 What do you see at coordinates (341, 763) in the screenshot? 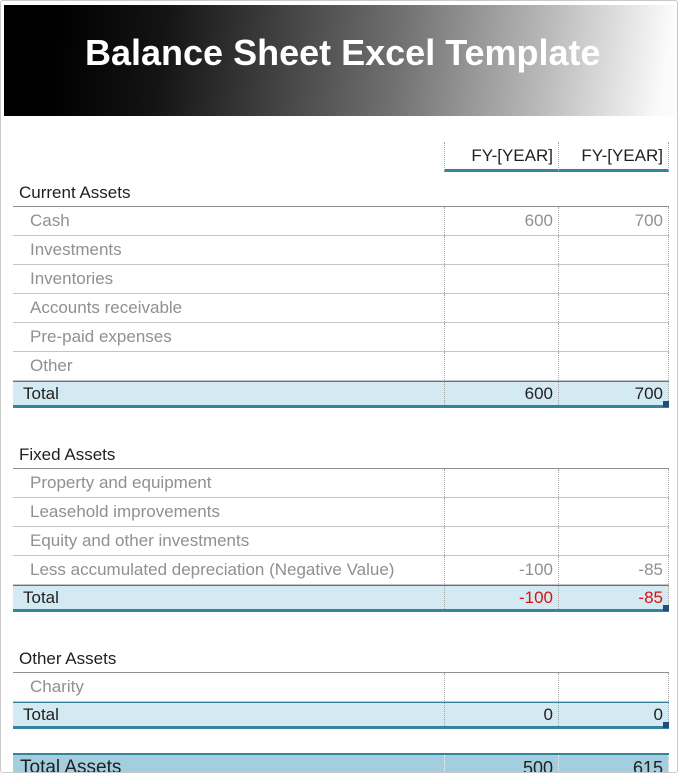
I see `grand-total-row: Total Assets 500 615` at bounding box center [341, 763].